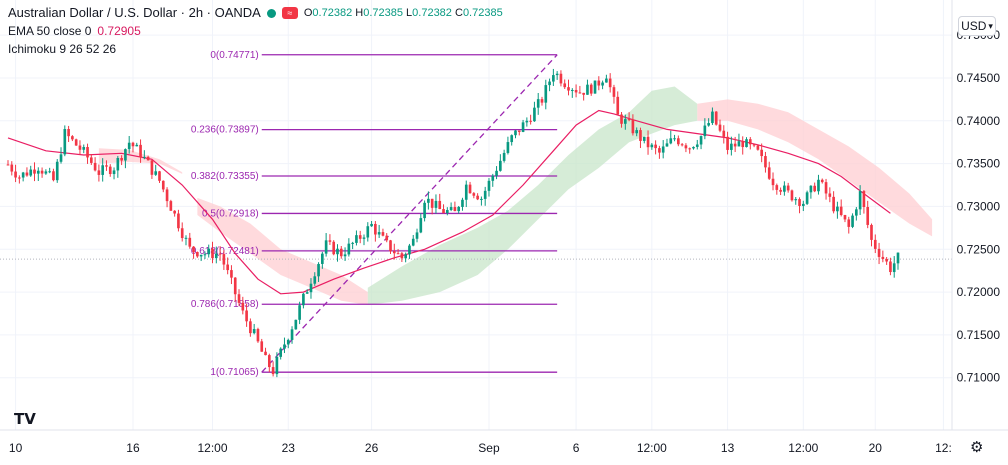 The width and height of the screenshot is (1008, 465). What do you see at coordinates (62, 49) in the screenshot?
I see `ichimoku-label: Ichimoku 9 26 52 26` at bounding box center [62, 49].